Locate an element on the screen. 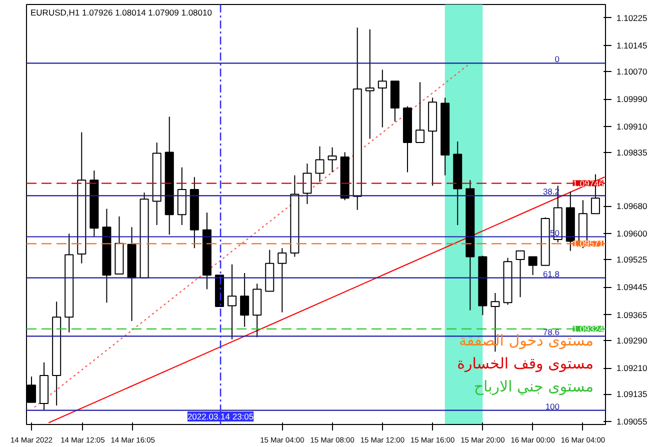 Image resolution: width=650 pixels, height=447 pixels. y-tick-label: 1.09600 is located at coordinates (632, 233).